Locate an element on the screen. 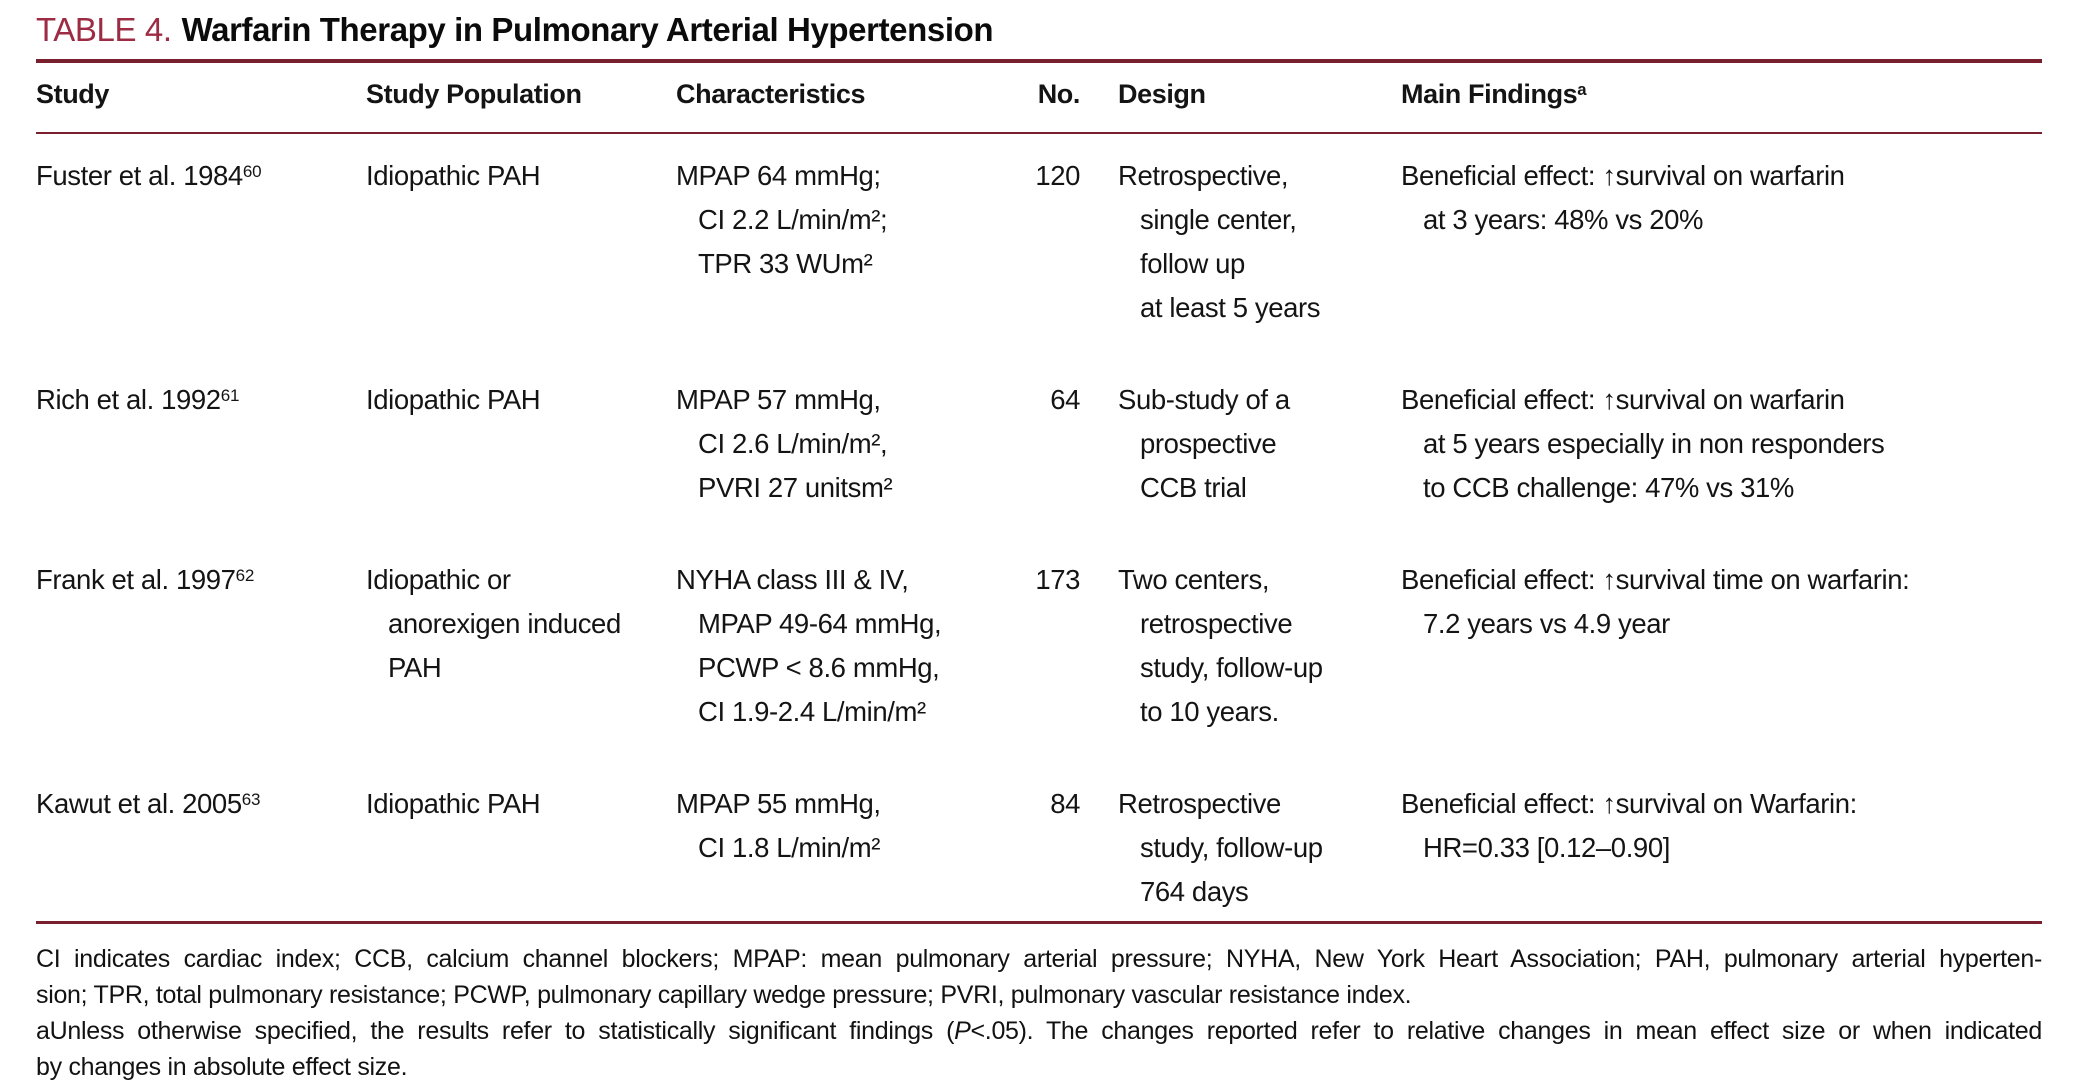 This screenshot has height=1083, width=2075. header-main-findings-superscript: a is located at coordinates (1582, 90).